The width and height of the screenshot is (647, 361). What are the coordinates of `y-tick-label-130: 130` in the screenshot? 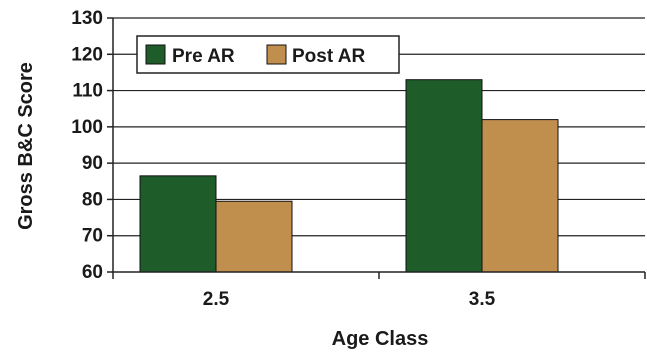 It's located at (87, 18).